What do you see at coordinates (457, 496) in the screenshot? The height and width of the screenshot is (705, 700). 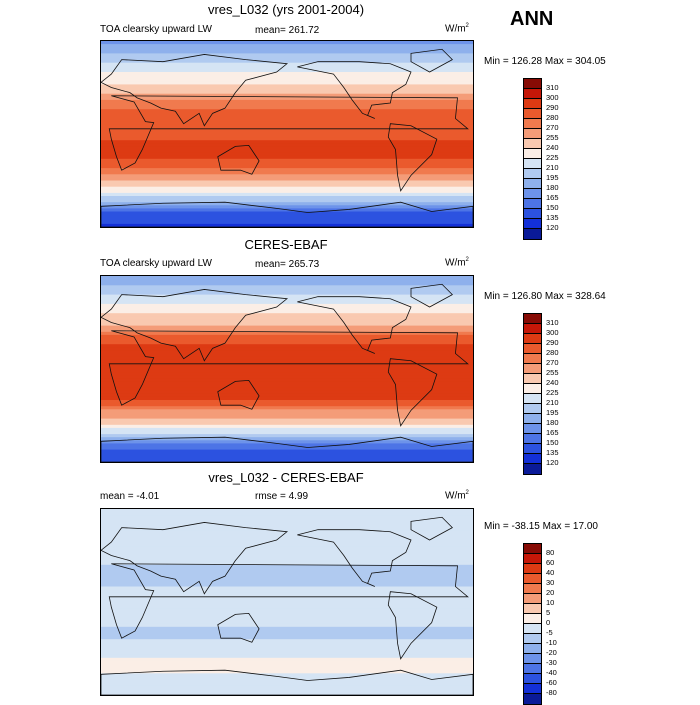 I see `panel3-units: W/m2` at bounding box center [457, 496].